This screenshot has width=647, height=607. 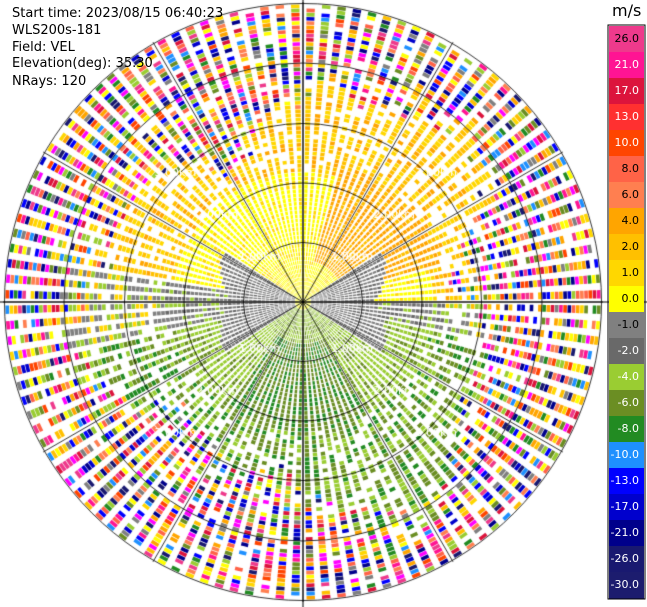 I want to click on colorbar-tick-label: 17.0, so click(x=627, y=90).